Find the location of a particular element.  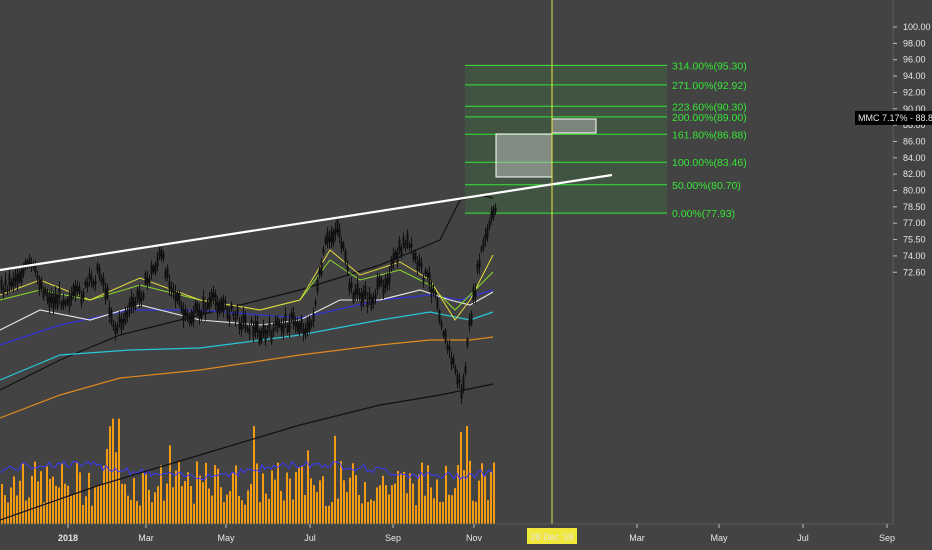

price-tick-label: 74.00 is located at coordinates (914, 256).